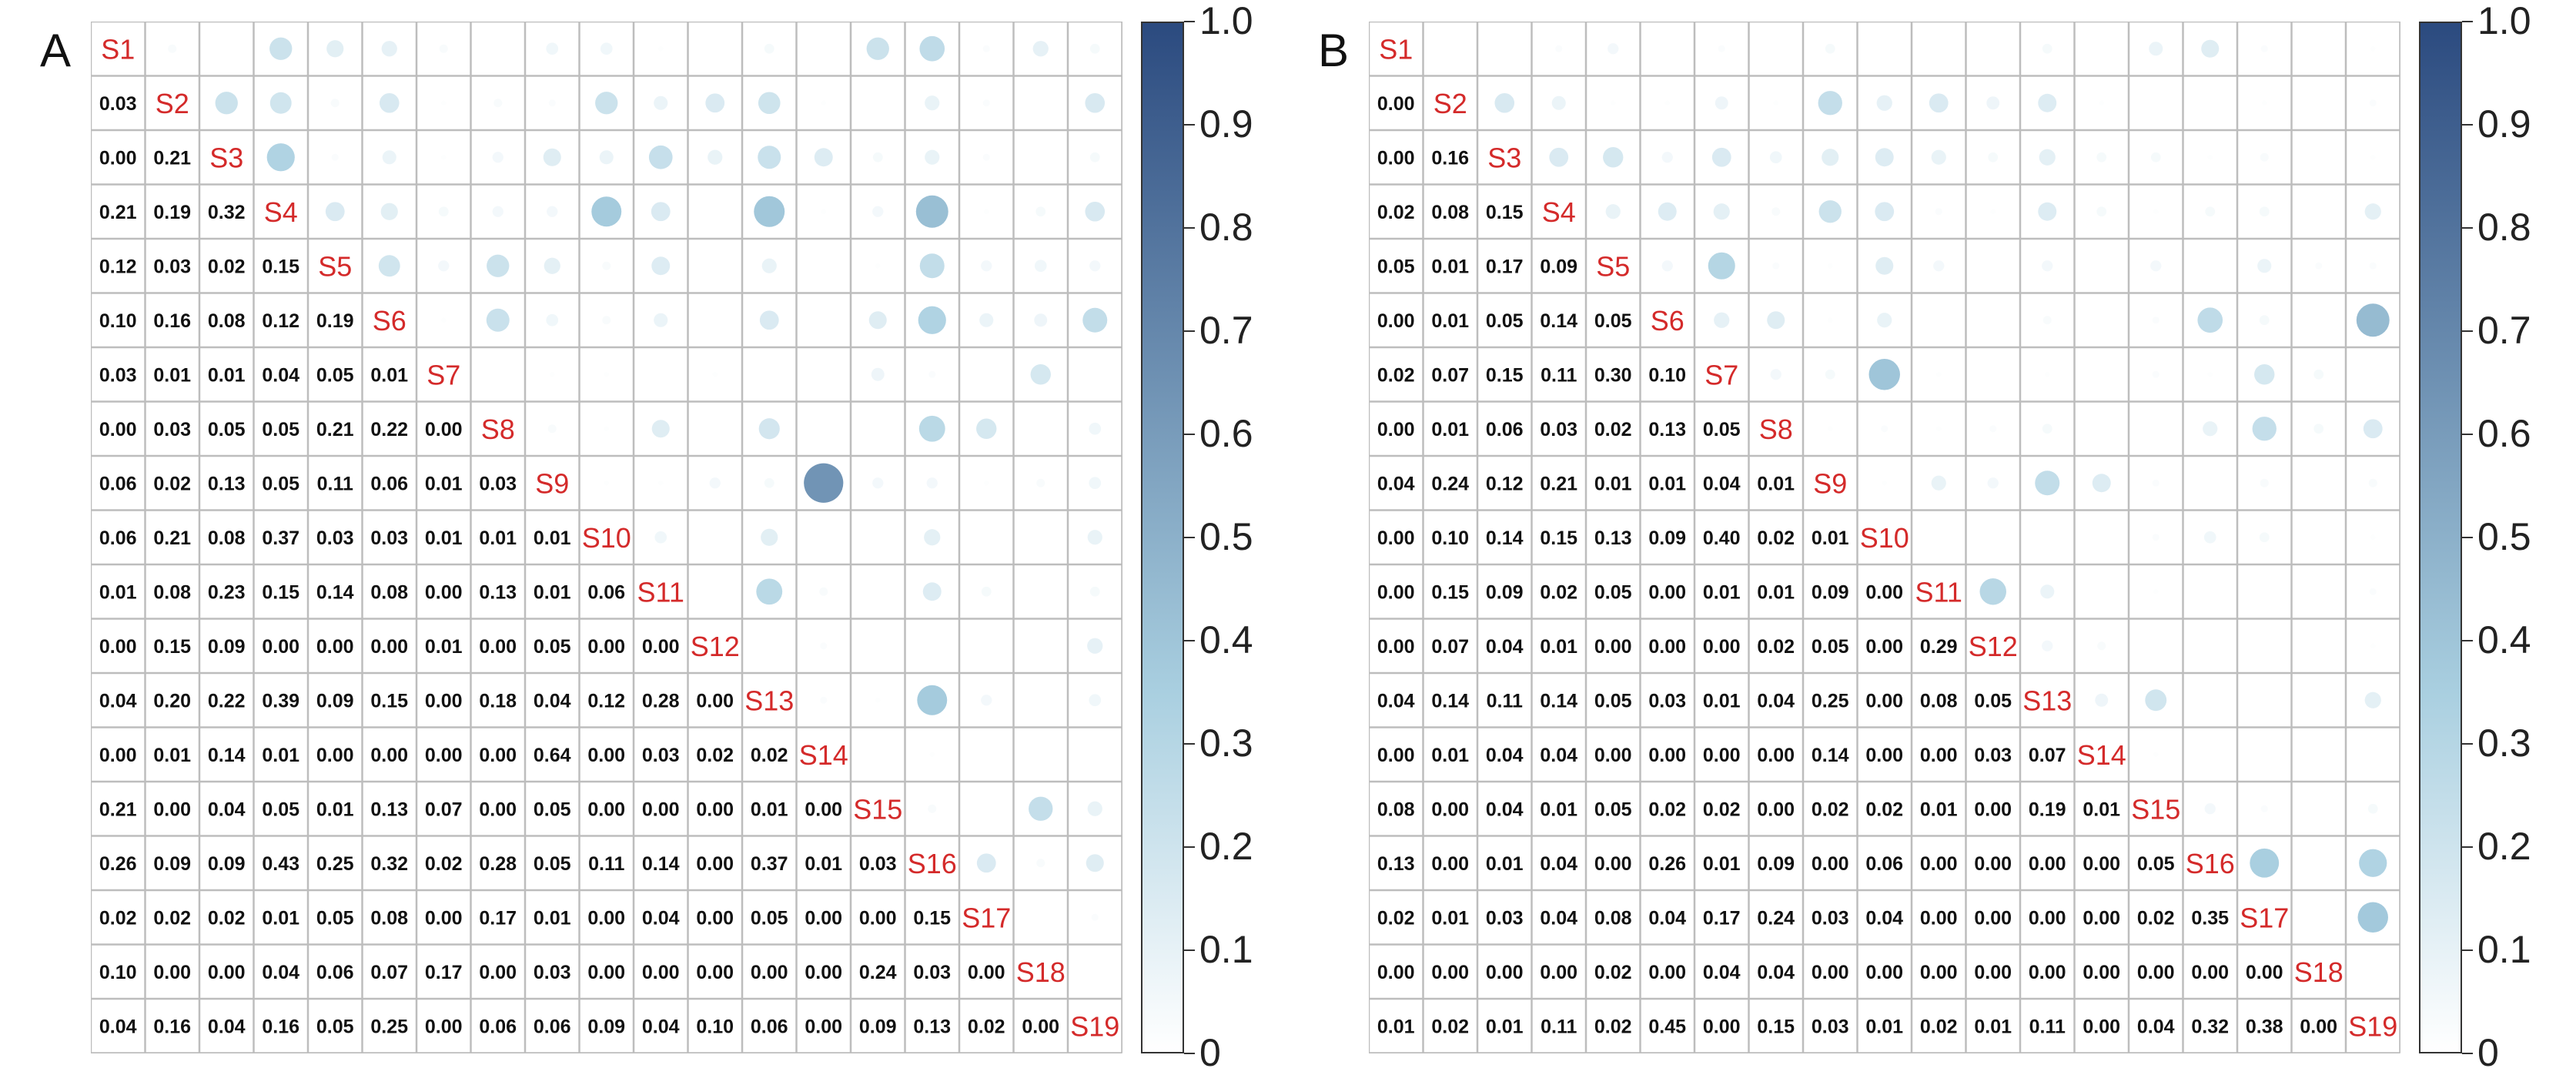 The image size is (2576, 1075). Describe the element at coordinates (1450, 483) in the screenshot. I see `value-label: 0.24` at that location.